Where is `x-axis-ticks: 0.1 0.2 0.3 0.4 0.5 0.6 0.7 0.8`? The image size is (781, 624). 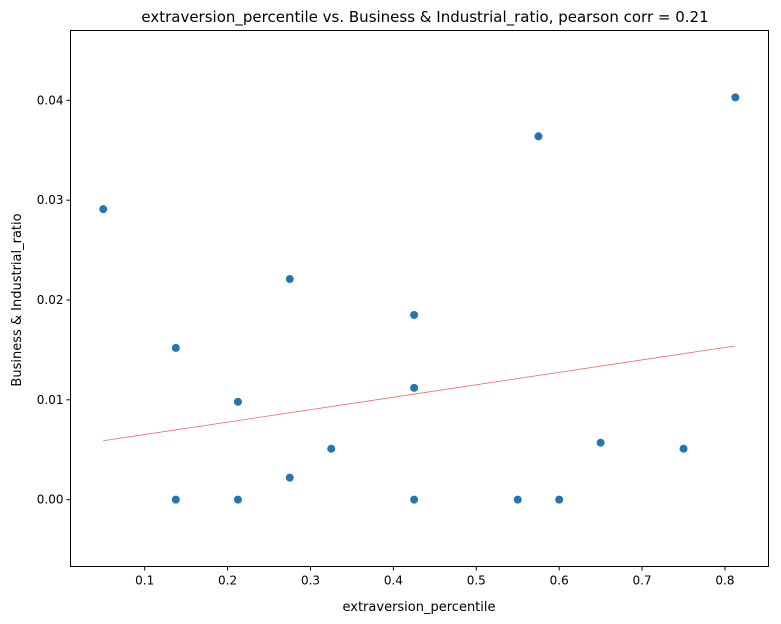 x-axis-ticks: 0.1 0.2 0.3 0.4 0.5 0.6 0.7 0.8 is located at coordinates (435, 577).